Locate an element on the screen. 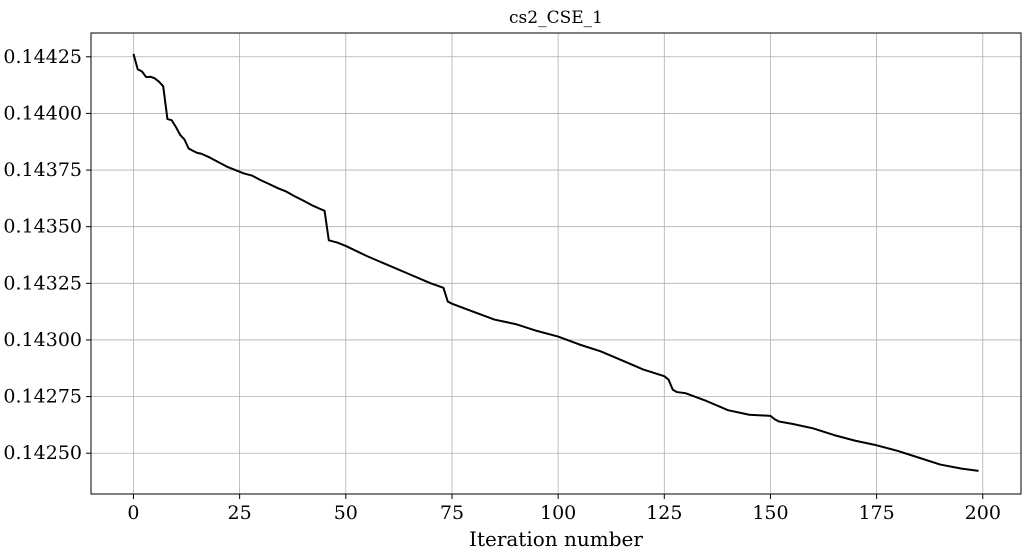 This screenshot has height=560, width=1030. x-tick-label: 25 is located at coordinates (240, 513).